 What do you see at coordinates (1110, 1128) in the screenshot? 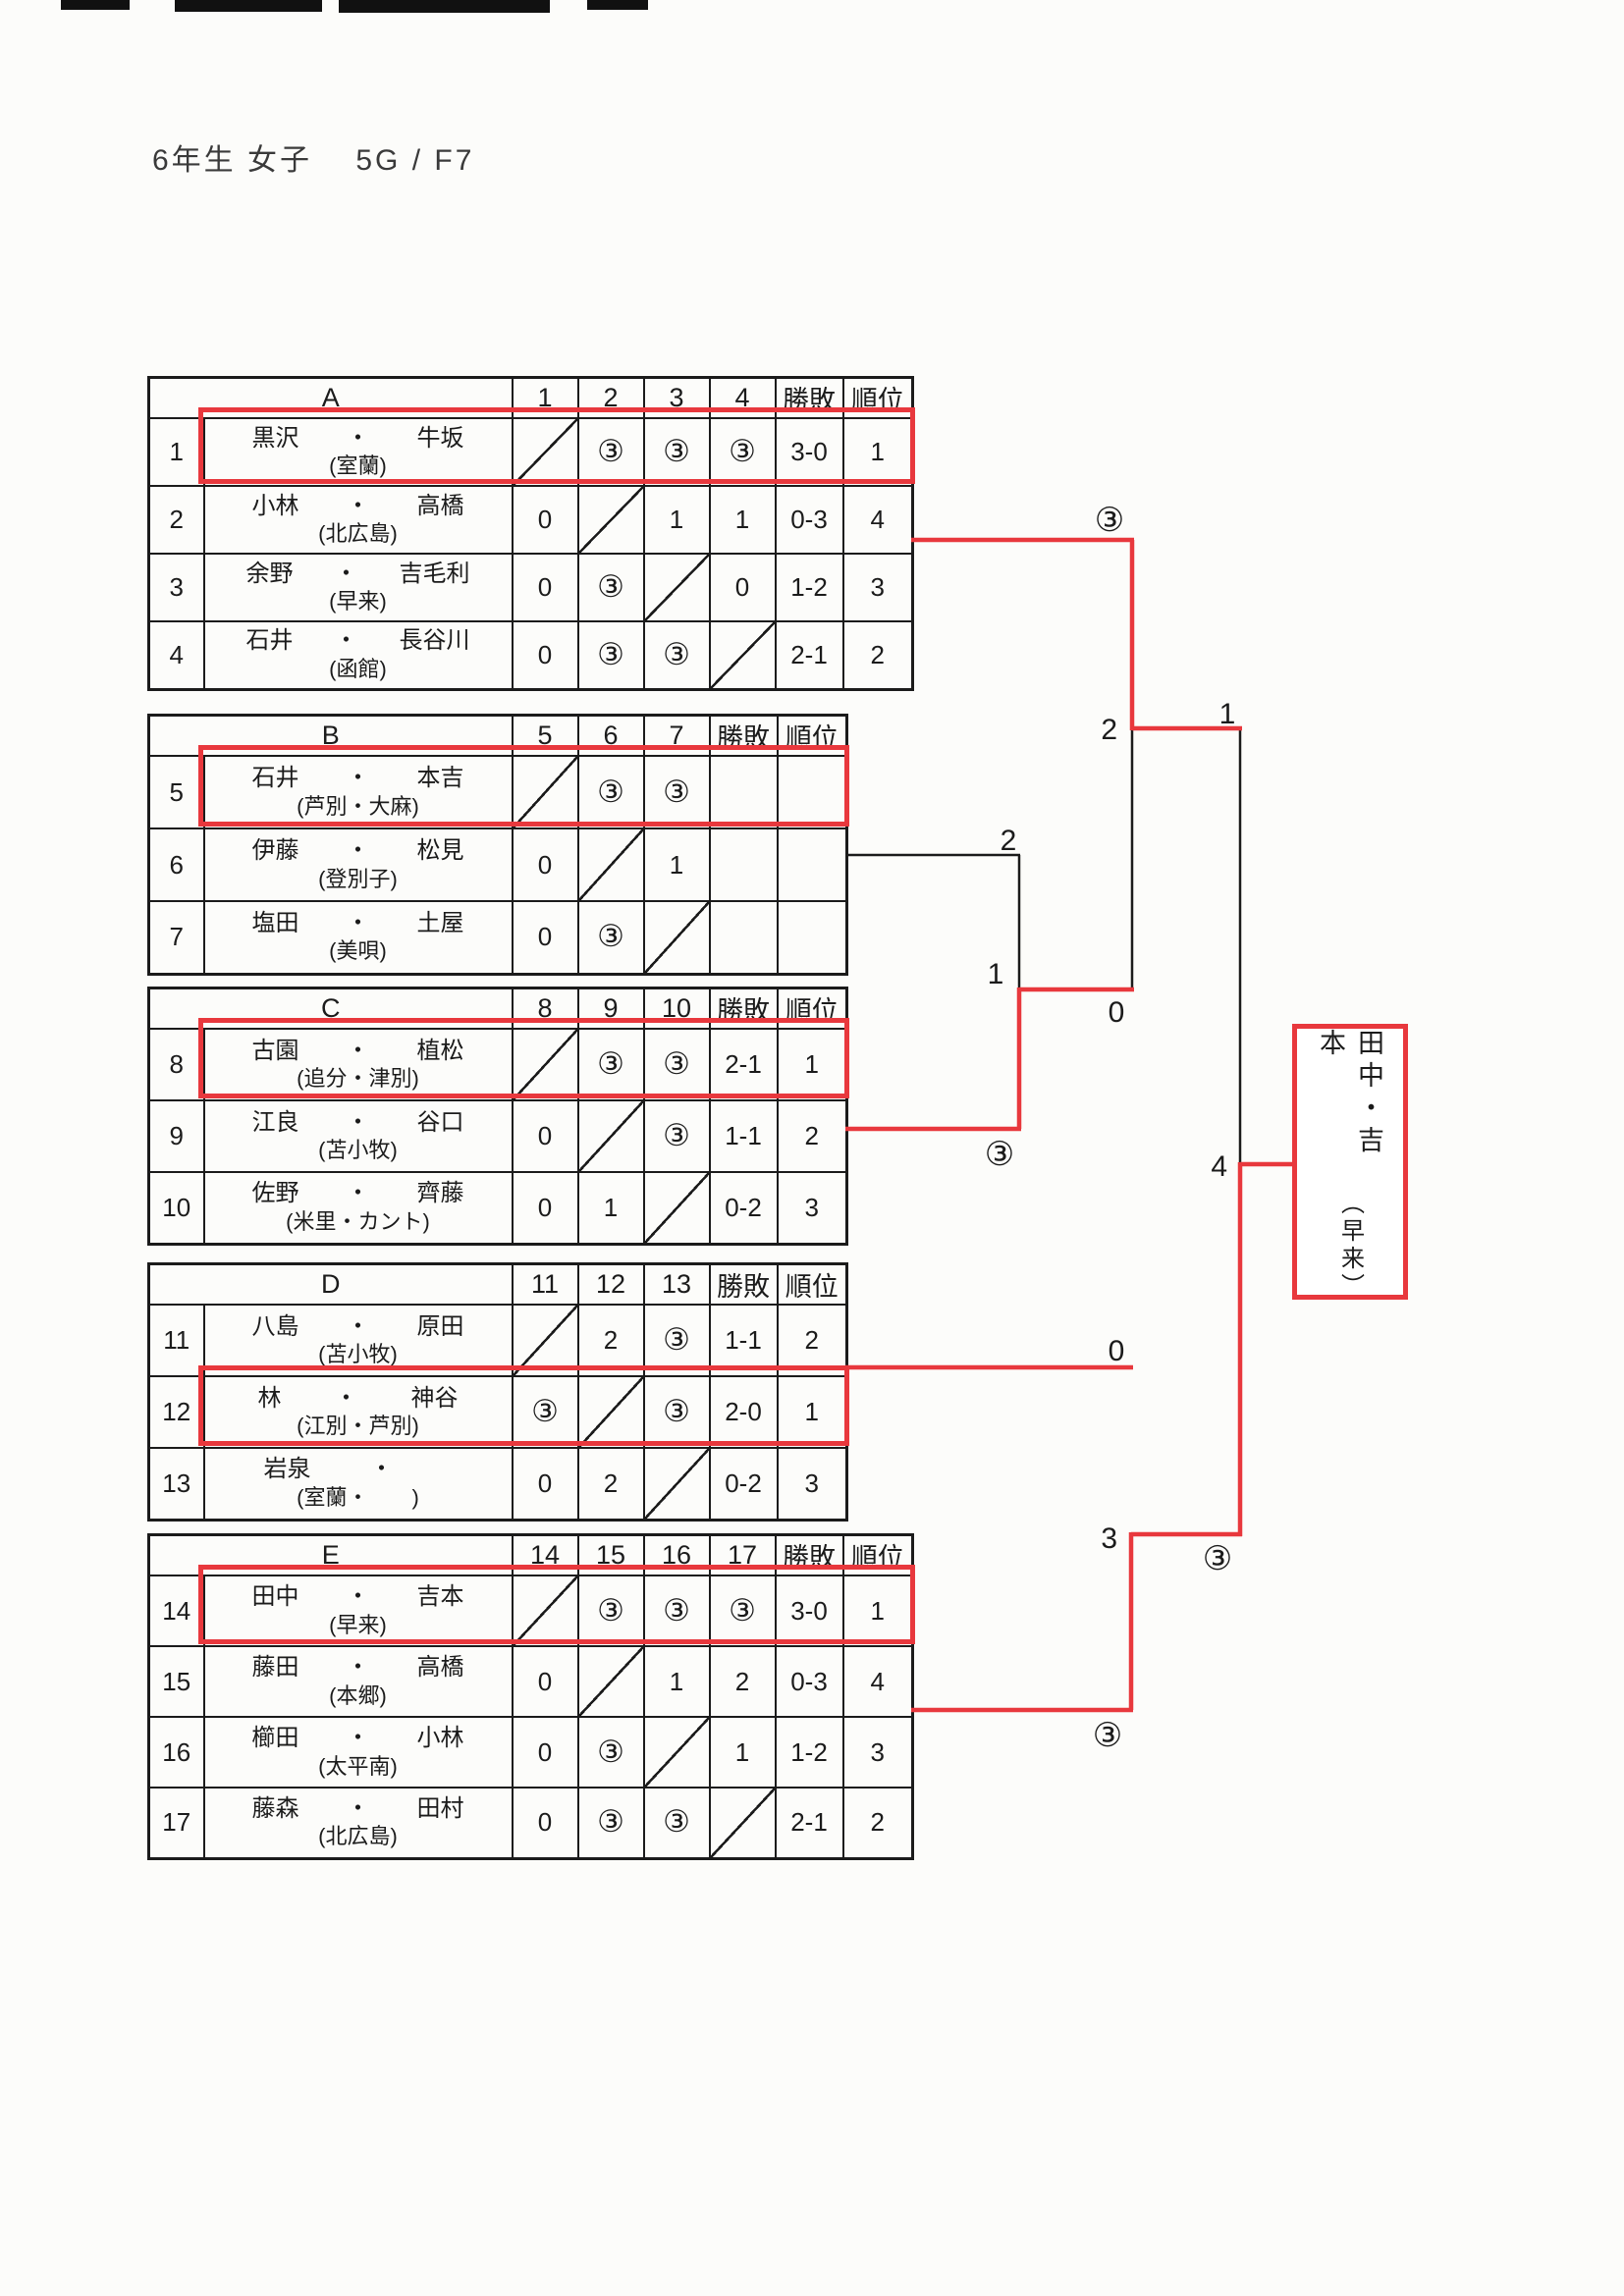
I see `bracket-labels: ③ 2 1 2 1 0 ③ 0 3 ③ ③ 4` at bounding box center [1110, 1128].